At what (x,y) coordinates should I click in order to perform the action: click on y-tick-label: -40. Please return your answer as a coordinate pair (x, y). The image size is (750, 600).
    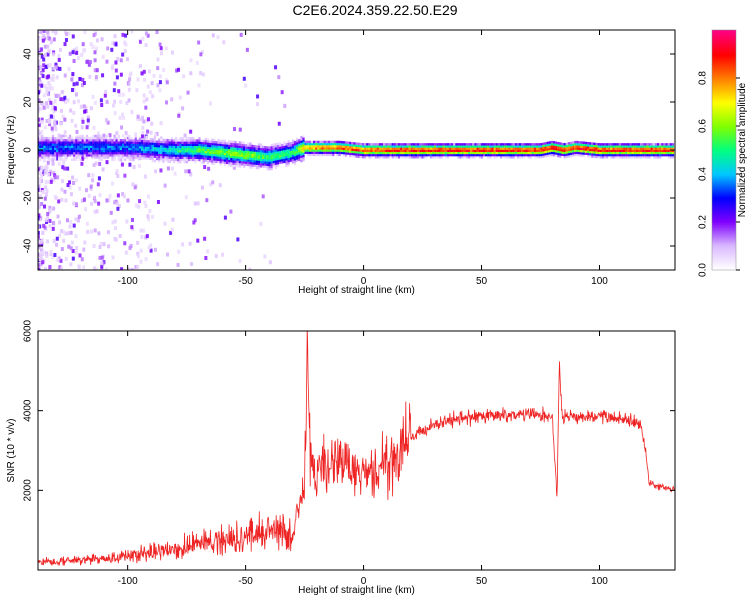
    Looking at the image, I should click on (28, 245).